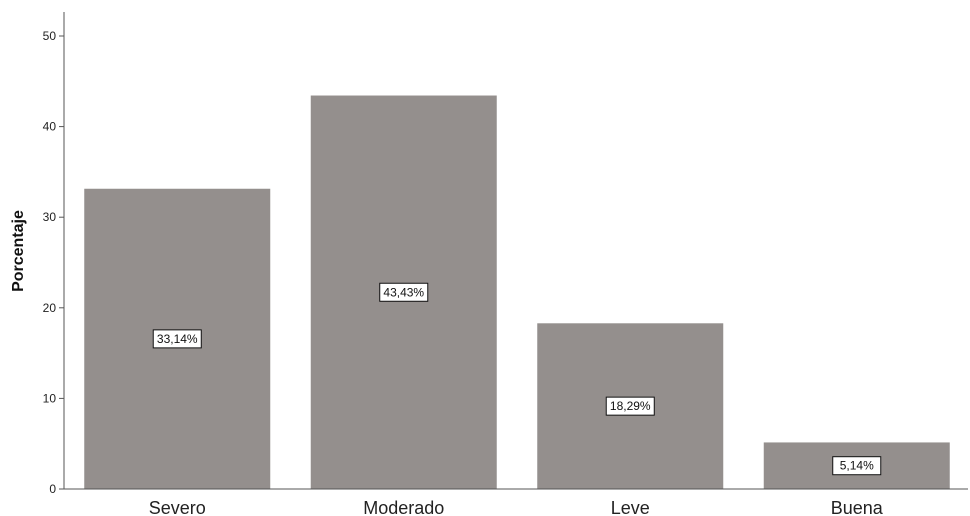 The image size is (970, 516). I want to click on data-label: 5,14%, so click(857, 466).